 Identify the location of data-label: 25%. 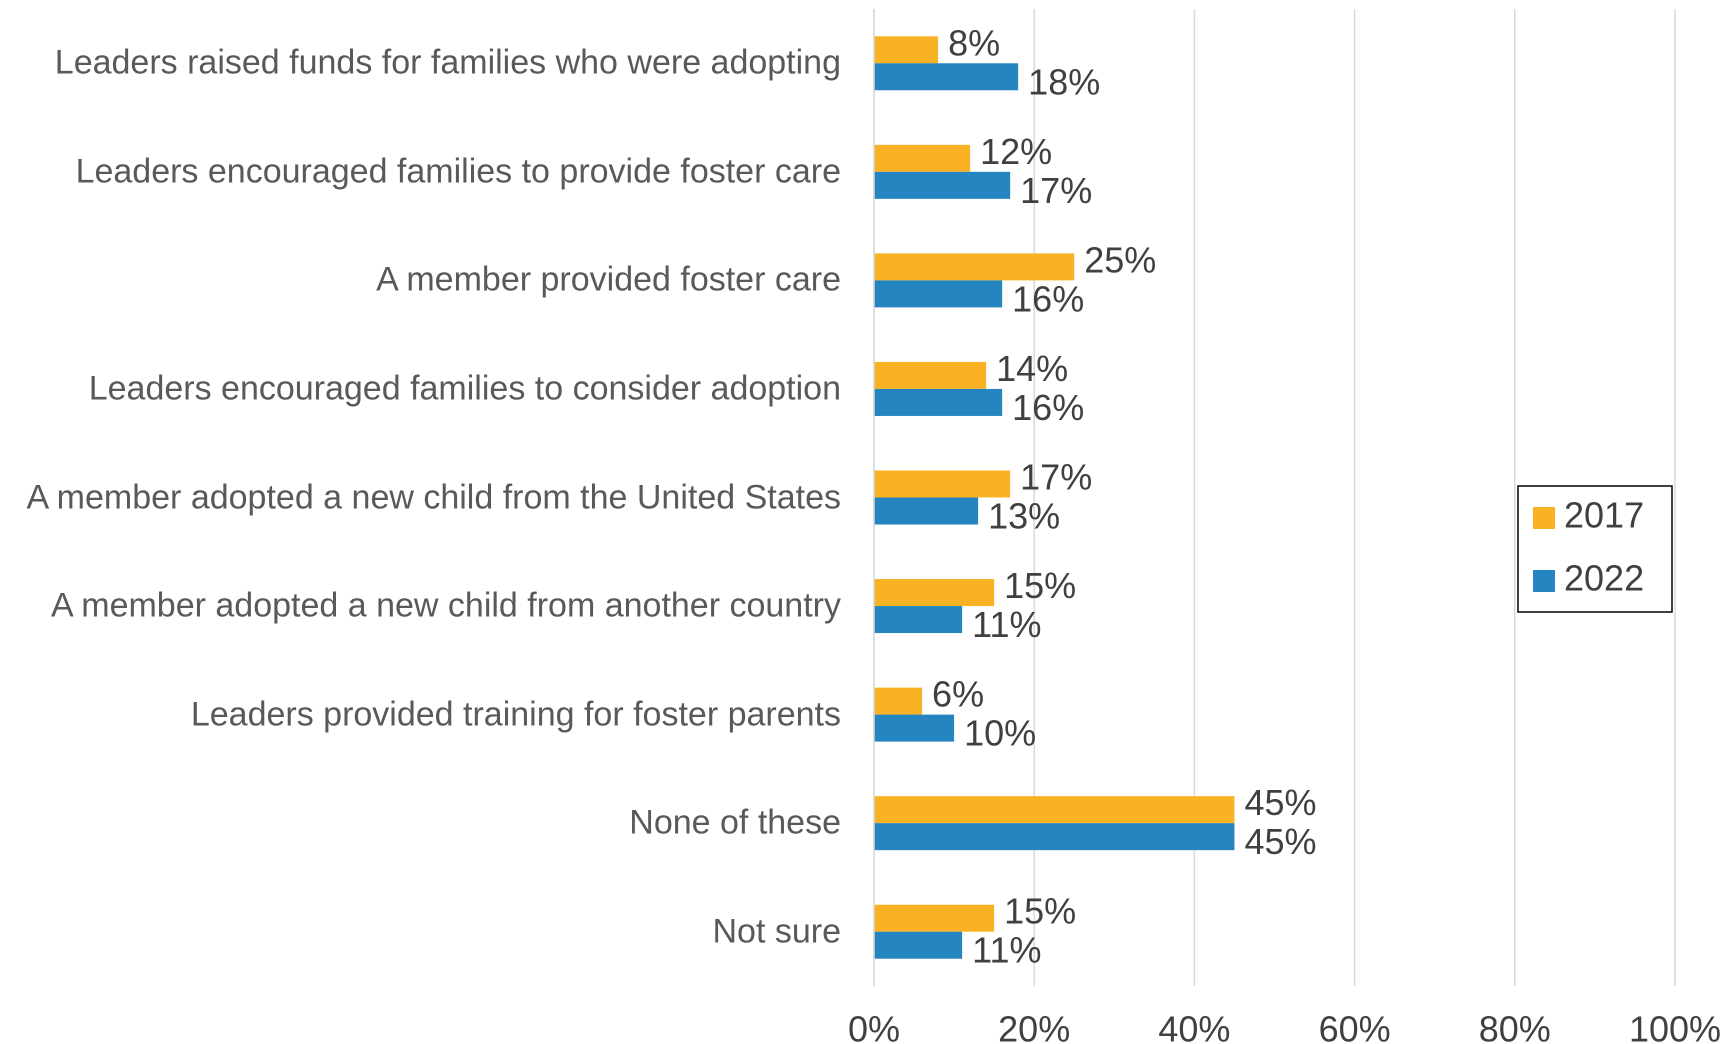
(1120, 259).